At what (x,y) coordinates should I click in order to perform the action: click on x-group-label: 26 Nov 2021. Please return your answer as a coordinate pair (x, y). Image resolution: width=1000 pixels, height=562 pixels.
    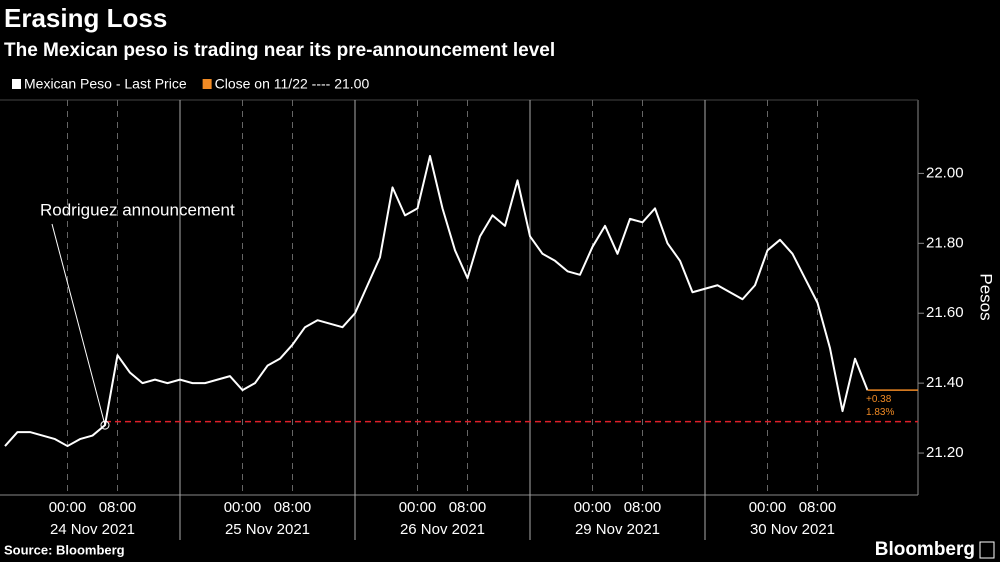
    Looking at the image, I should click on (442, 529).